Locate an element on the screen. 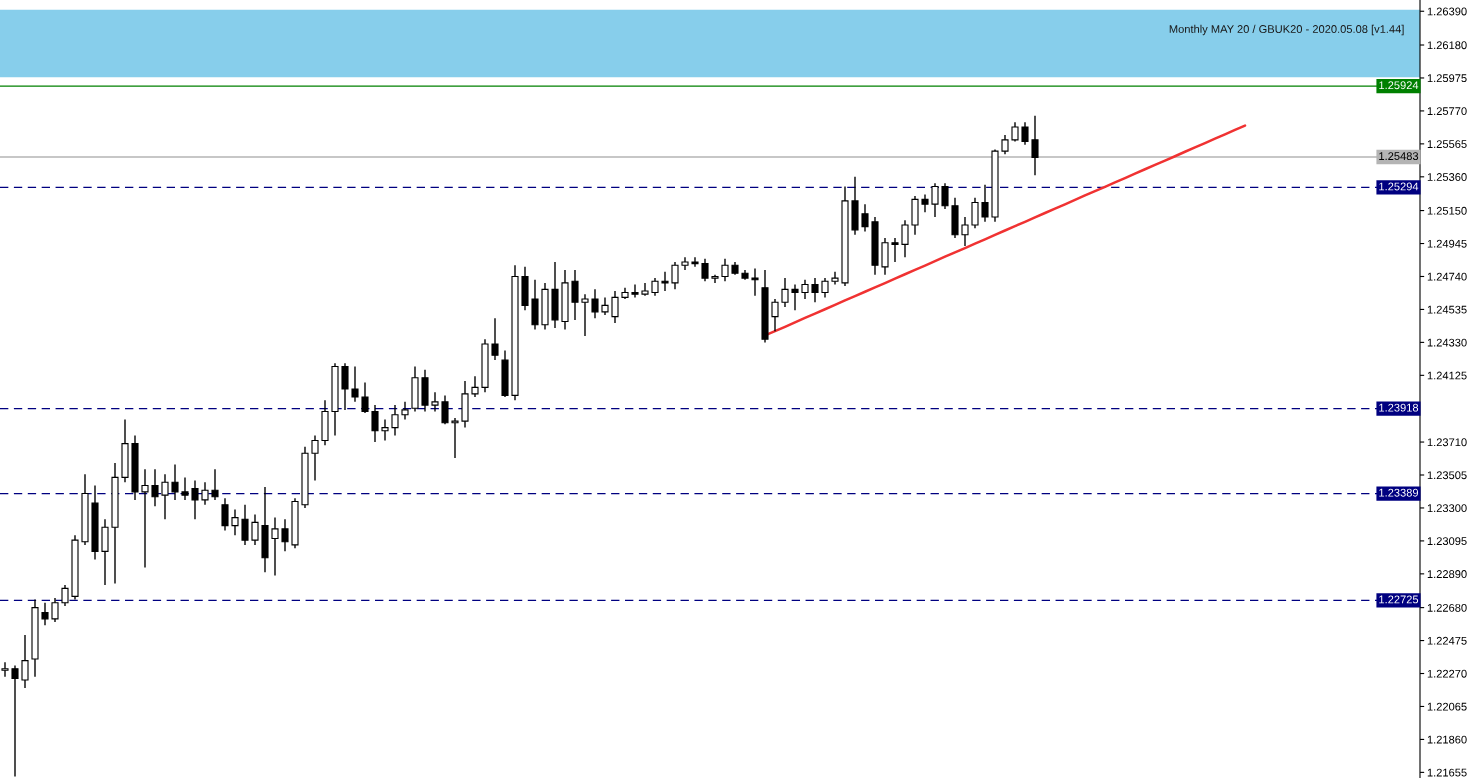 This screenshot has width=1469, height=778. y-tick-label: 1.24330 is located at coordinates (1447, 342).